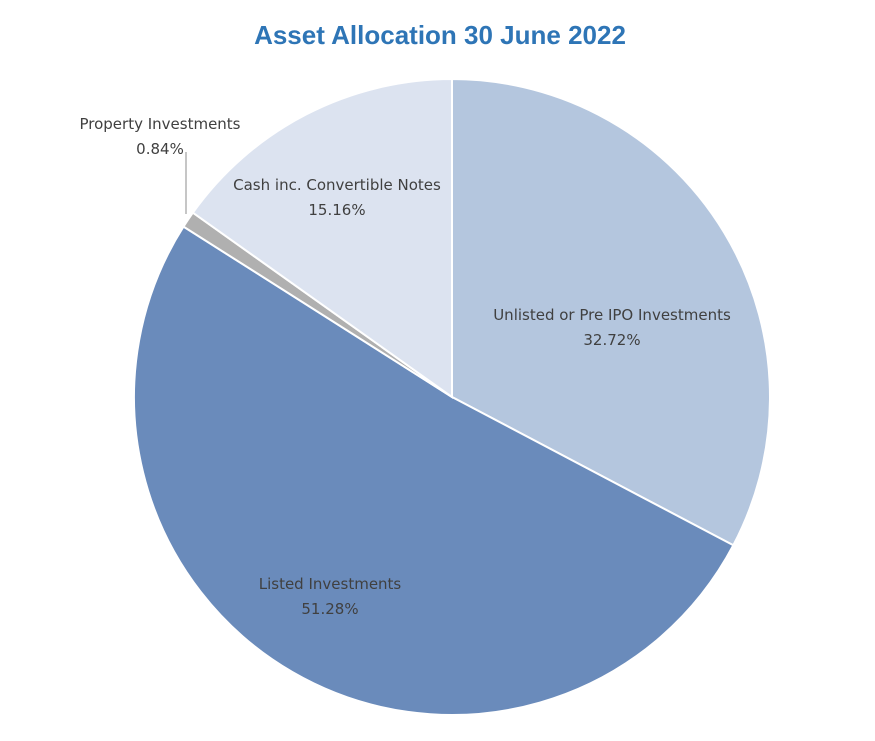  I want to click on slice-value-label: 51.28%, so click(329, 609).